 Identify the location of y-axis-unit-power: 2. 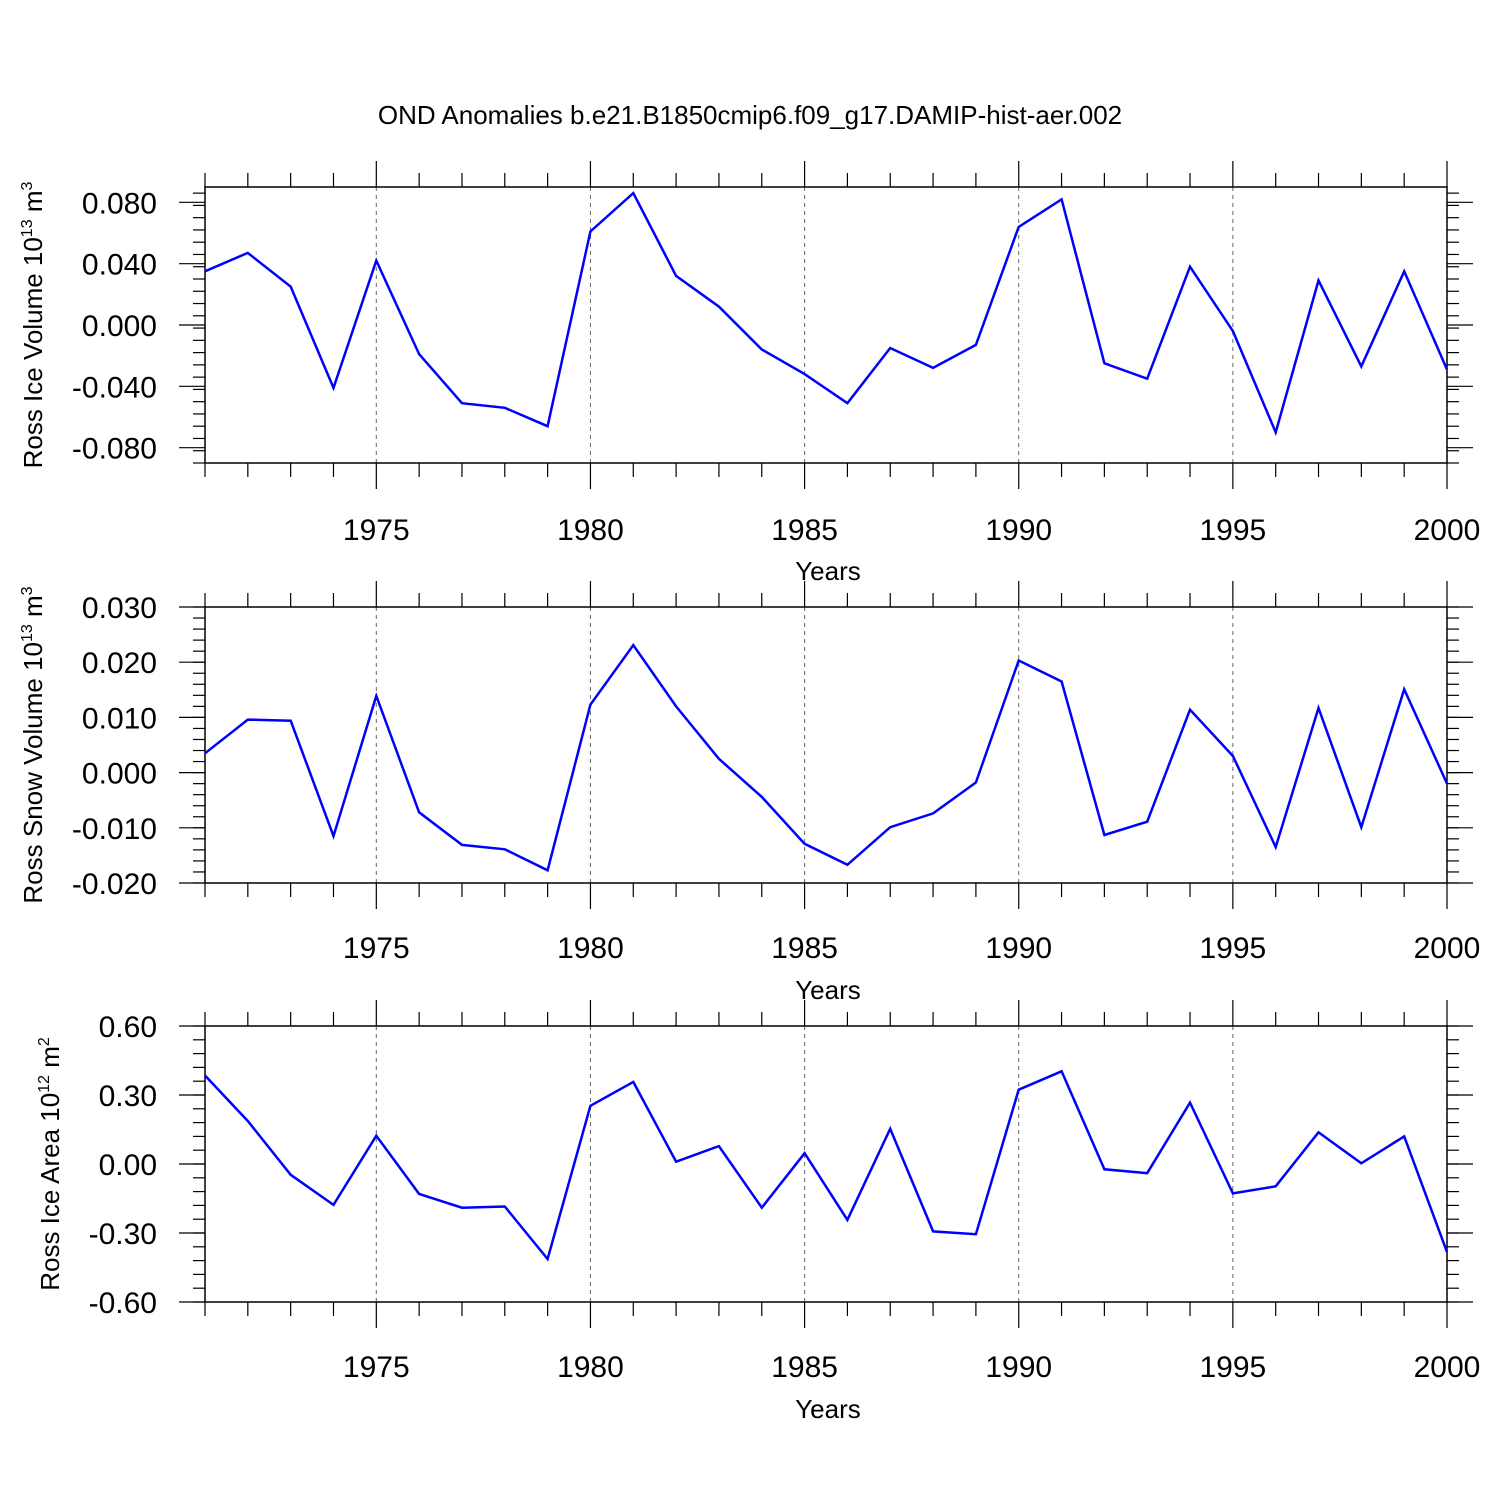
(44, 1041).